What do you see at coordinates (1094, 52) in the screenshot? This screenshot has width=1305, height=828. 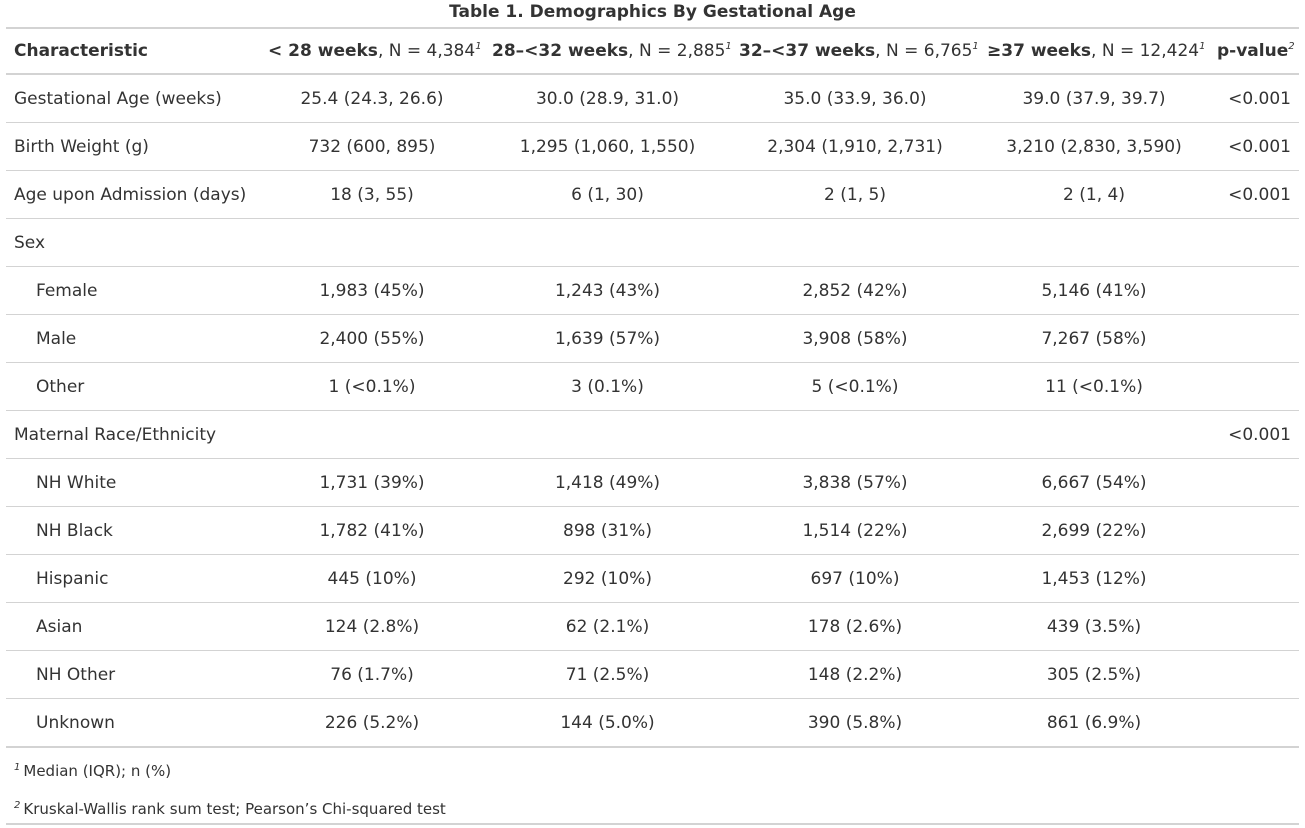 I see `column-header-ge37: ≥37 weeks, N = 12,4241` at bounding box center [1094, 52].